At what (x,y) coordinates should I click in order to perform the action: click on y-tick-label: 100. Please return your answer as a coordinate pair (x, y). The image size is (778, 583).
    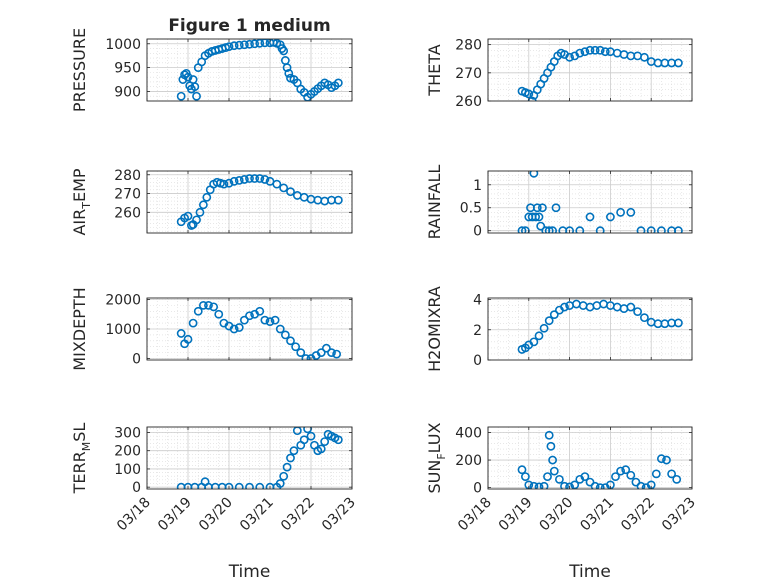
    Looking at the image, I should click on (127, 470).